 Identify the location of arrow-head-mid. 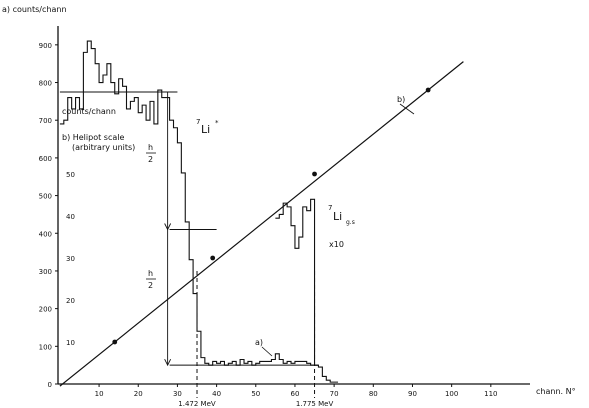
(168, 227).